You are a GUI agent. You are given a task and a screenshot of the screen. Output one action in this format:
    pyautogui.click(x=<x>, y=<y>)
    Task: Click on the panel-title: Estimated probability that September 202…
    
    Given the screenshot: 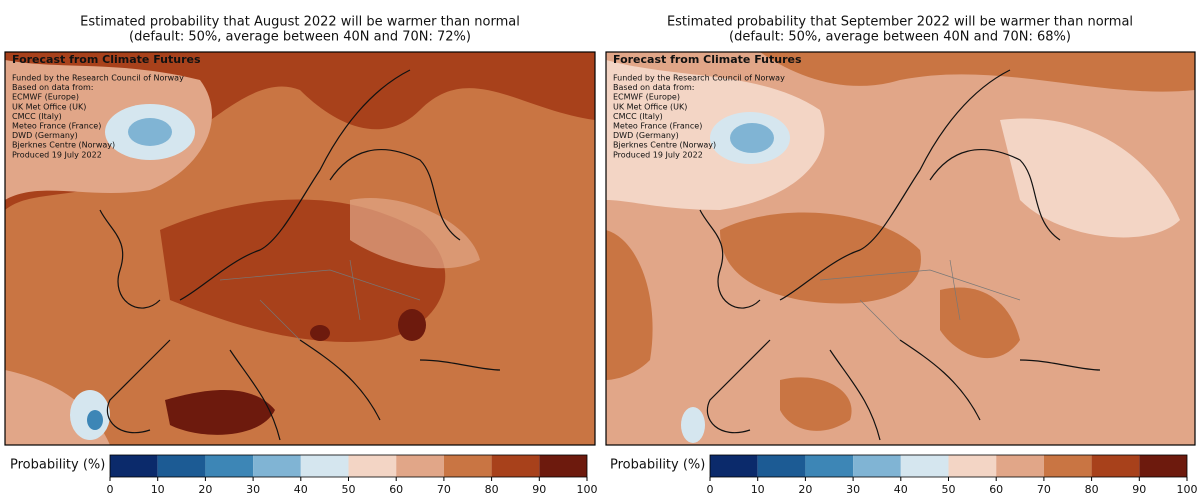 What is the action you would take?
    pyautogui.click(x=900, y=22)
    